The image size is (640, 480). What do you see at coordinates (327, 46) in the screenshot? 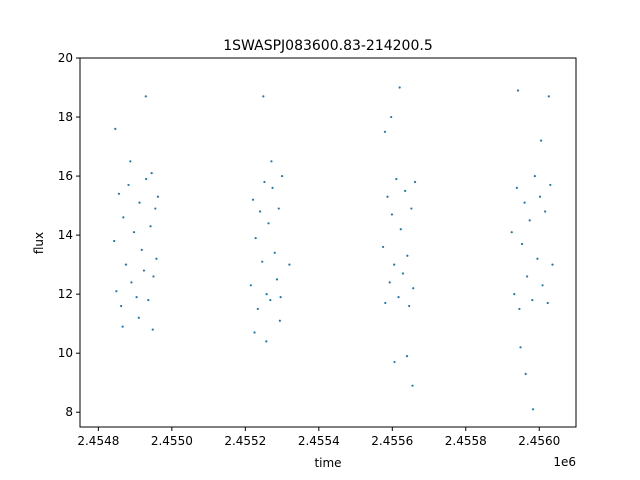
I see `chart-title: 1SWASPJ083600.83-214200.5` at bounding box center [327, 46].